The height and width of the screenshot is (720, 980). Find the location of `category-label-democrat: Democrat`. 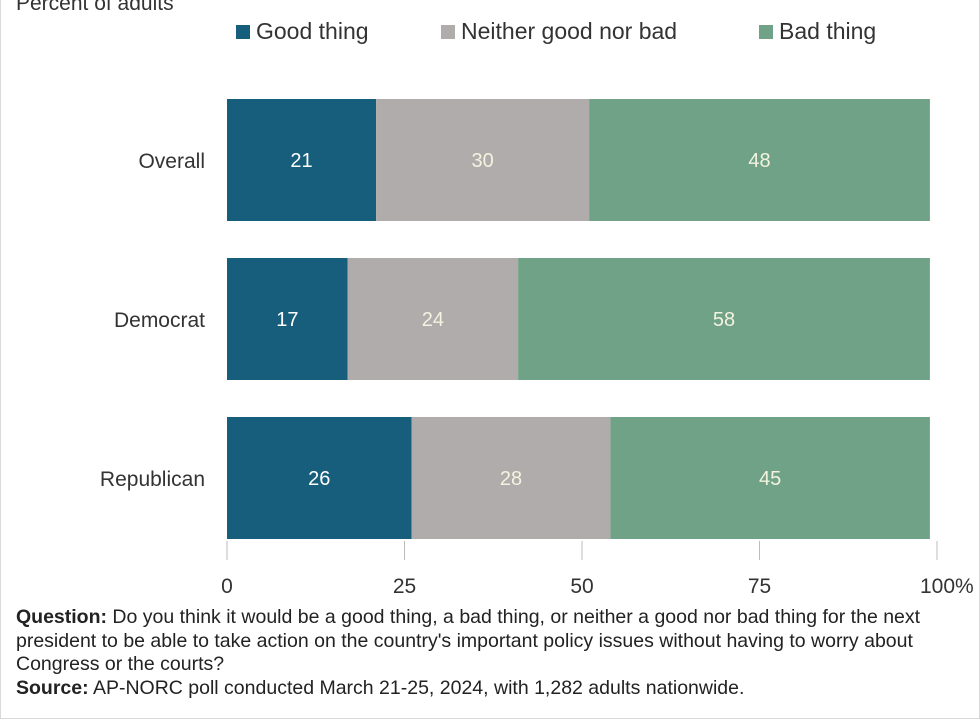

category-label-democrat: Democrat is located at coordinates (159, 320).